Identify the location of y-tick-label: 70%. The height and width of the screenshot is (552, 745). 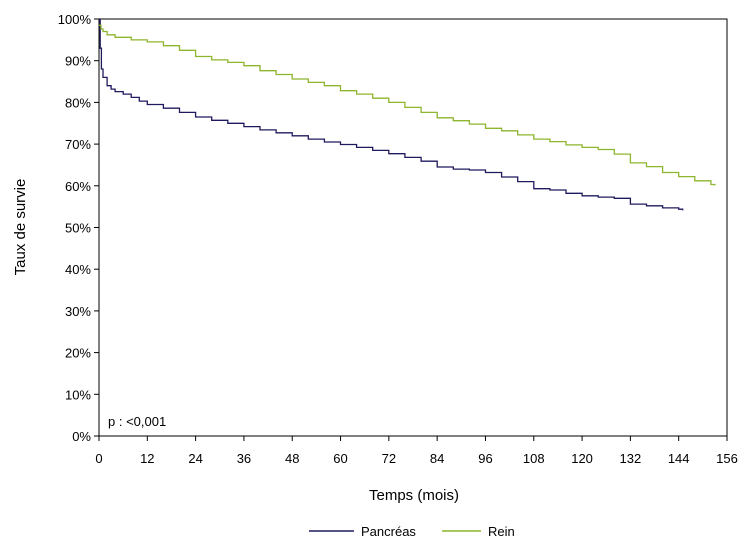
(78, 144).